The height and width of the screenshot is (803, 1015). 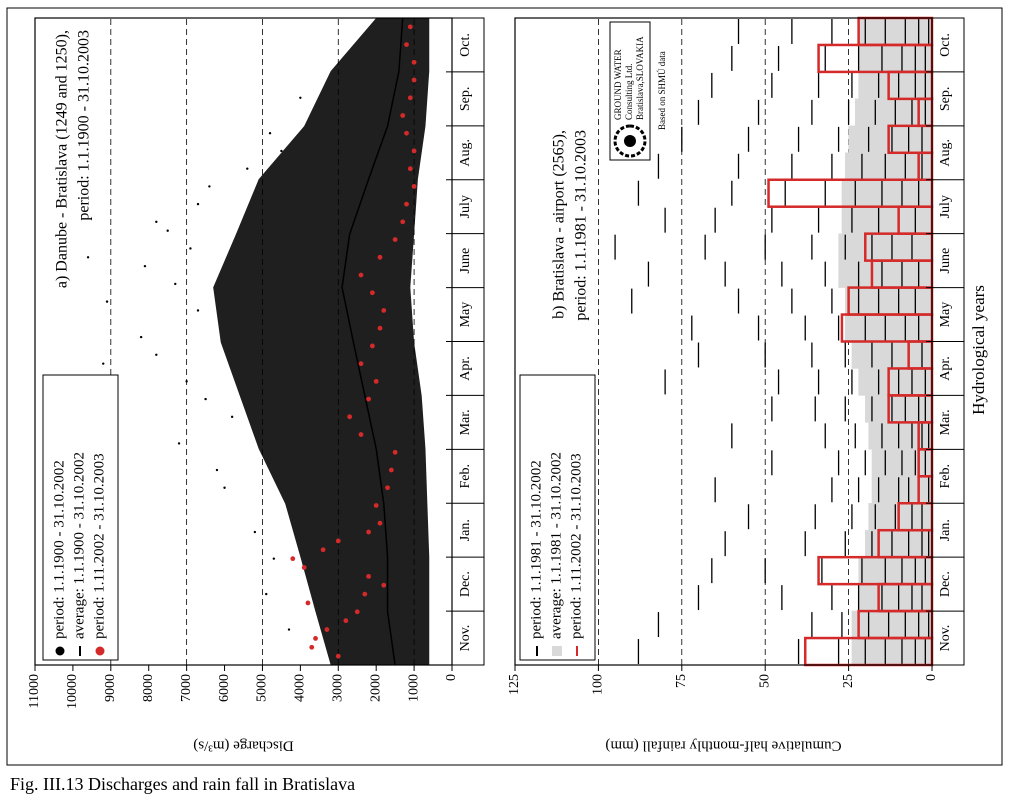 I want to click on logo-frame, so click(x=630, y=91).